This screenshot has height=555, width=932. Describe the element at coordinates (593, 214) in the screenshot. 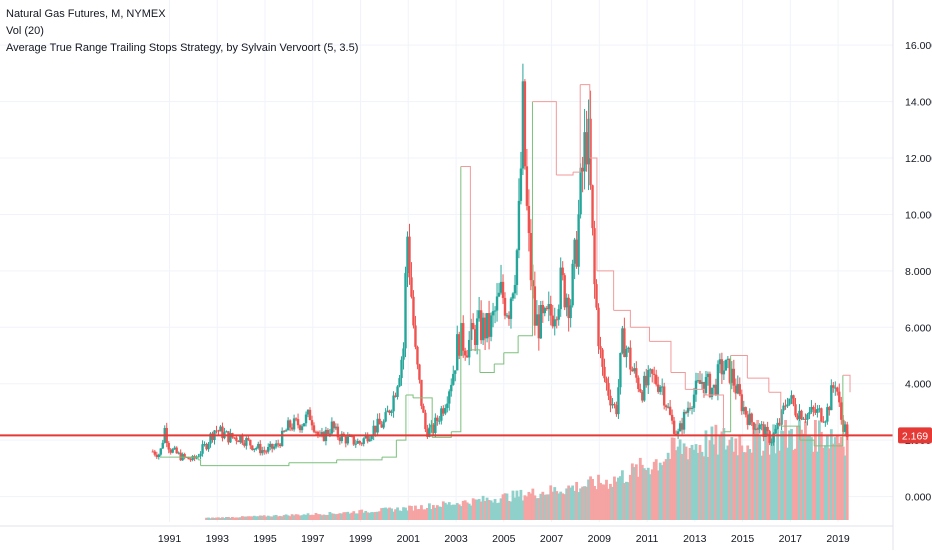

I see `trailing-stop-segment` at that location.